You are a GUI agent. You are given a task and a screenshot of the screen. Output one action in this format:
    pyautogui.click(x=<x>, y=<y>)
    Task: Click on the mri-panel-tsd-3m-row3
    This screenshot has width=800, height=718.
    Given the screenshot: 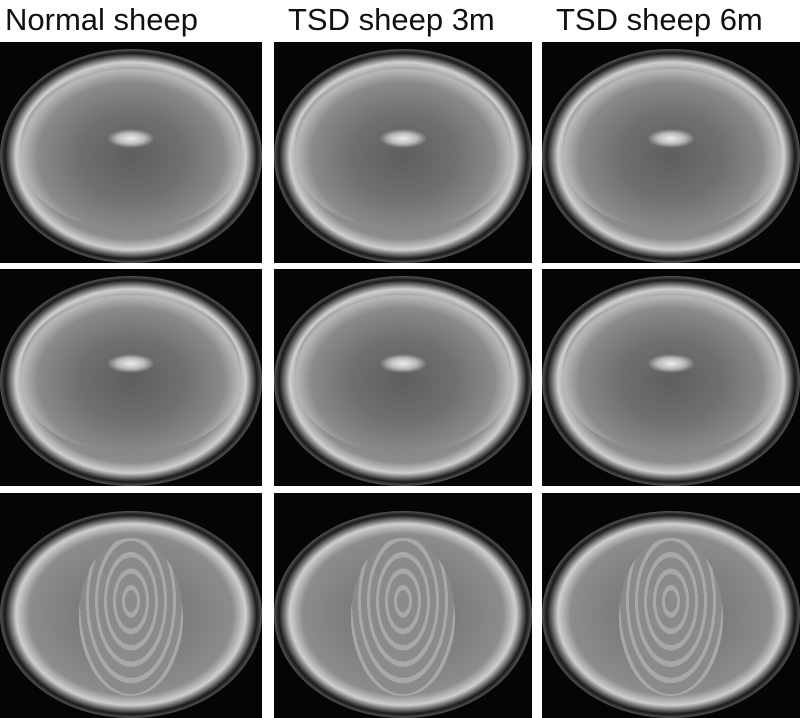 What is the action you would take?
    pyautogui.click(x=403, y=605)
    